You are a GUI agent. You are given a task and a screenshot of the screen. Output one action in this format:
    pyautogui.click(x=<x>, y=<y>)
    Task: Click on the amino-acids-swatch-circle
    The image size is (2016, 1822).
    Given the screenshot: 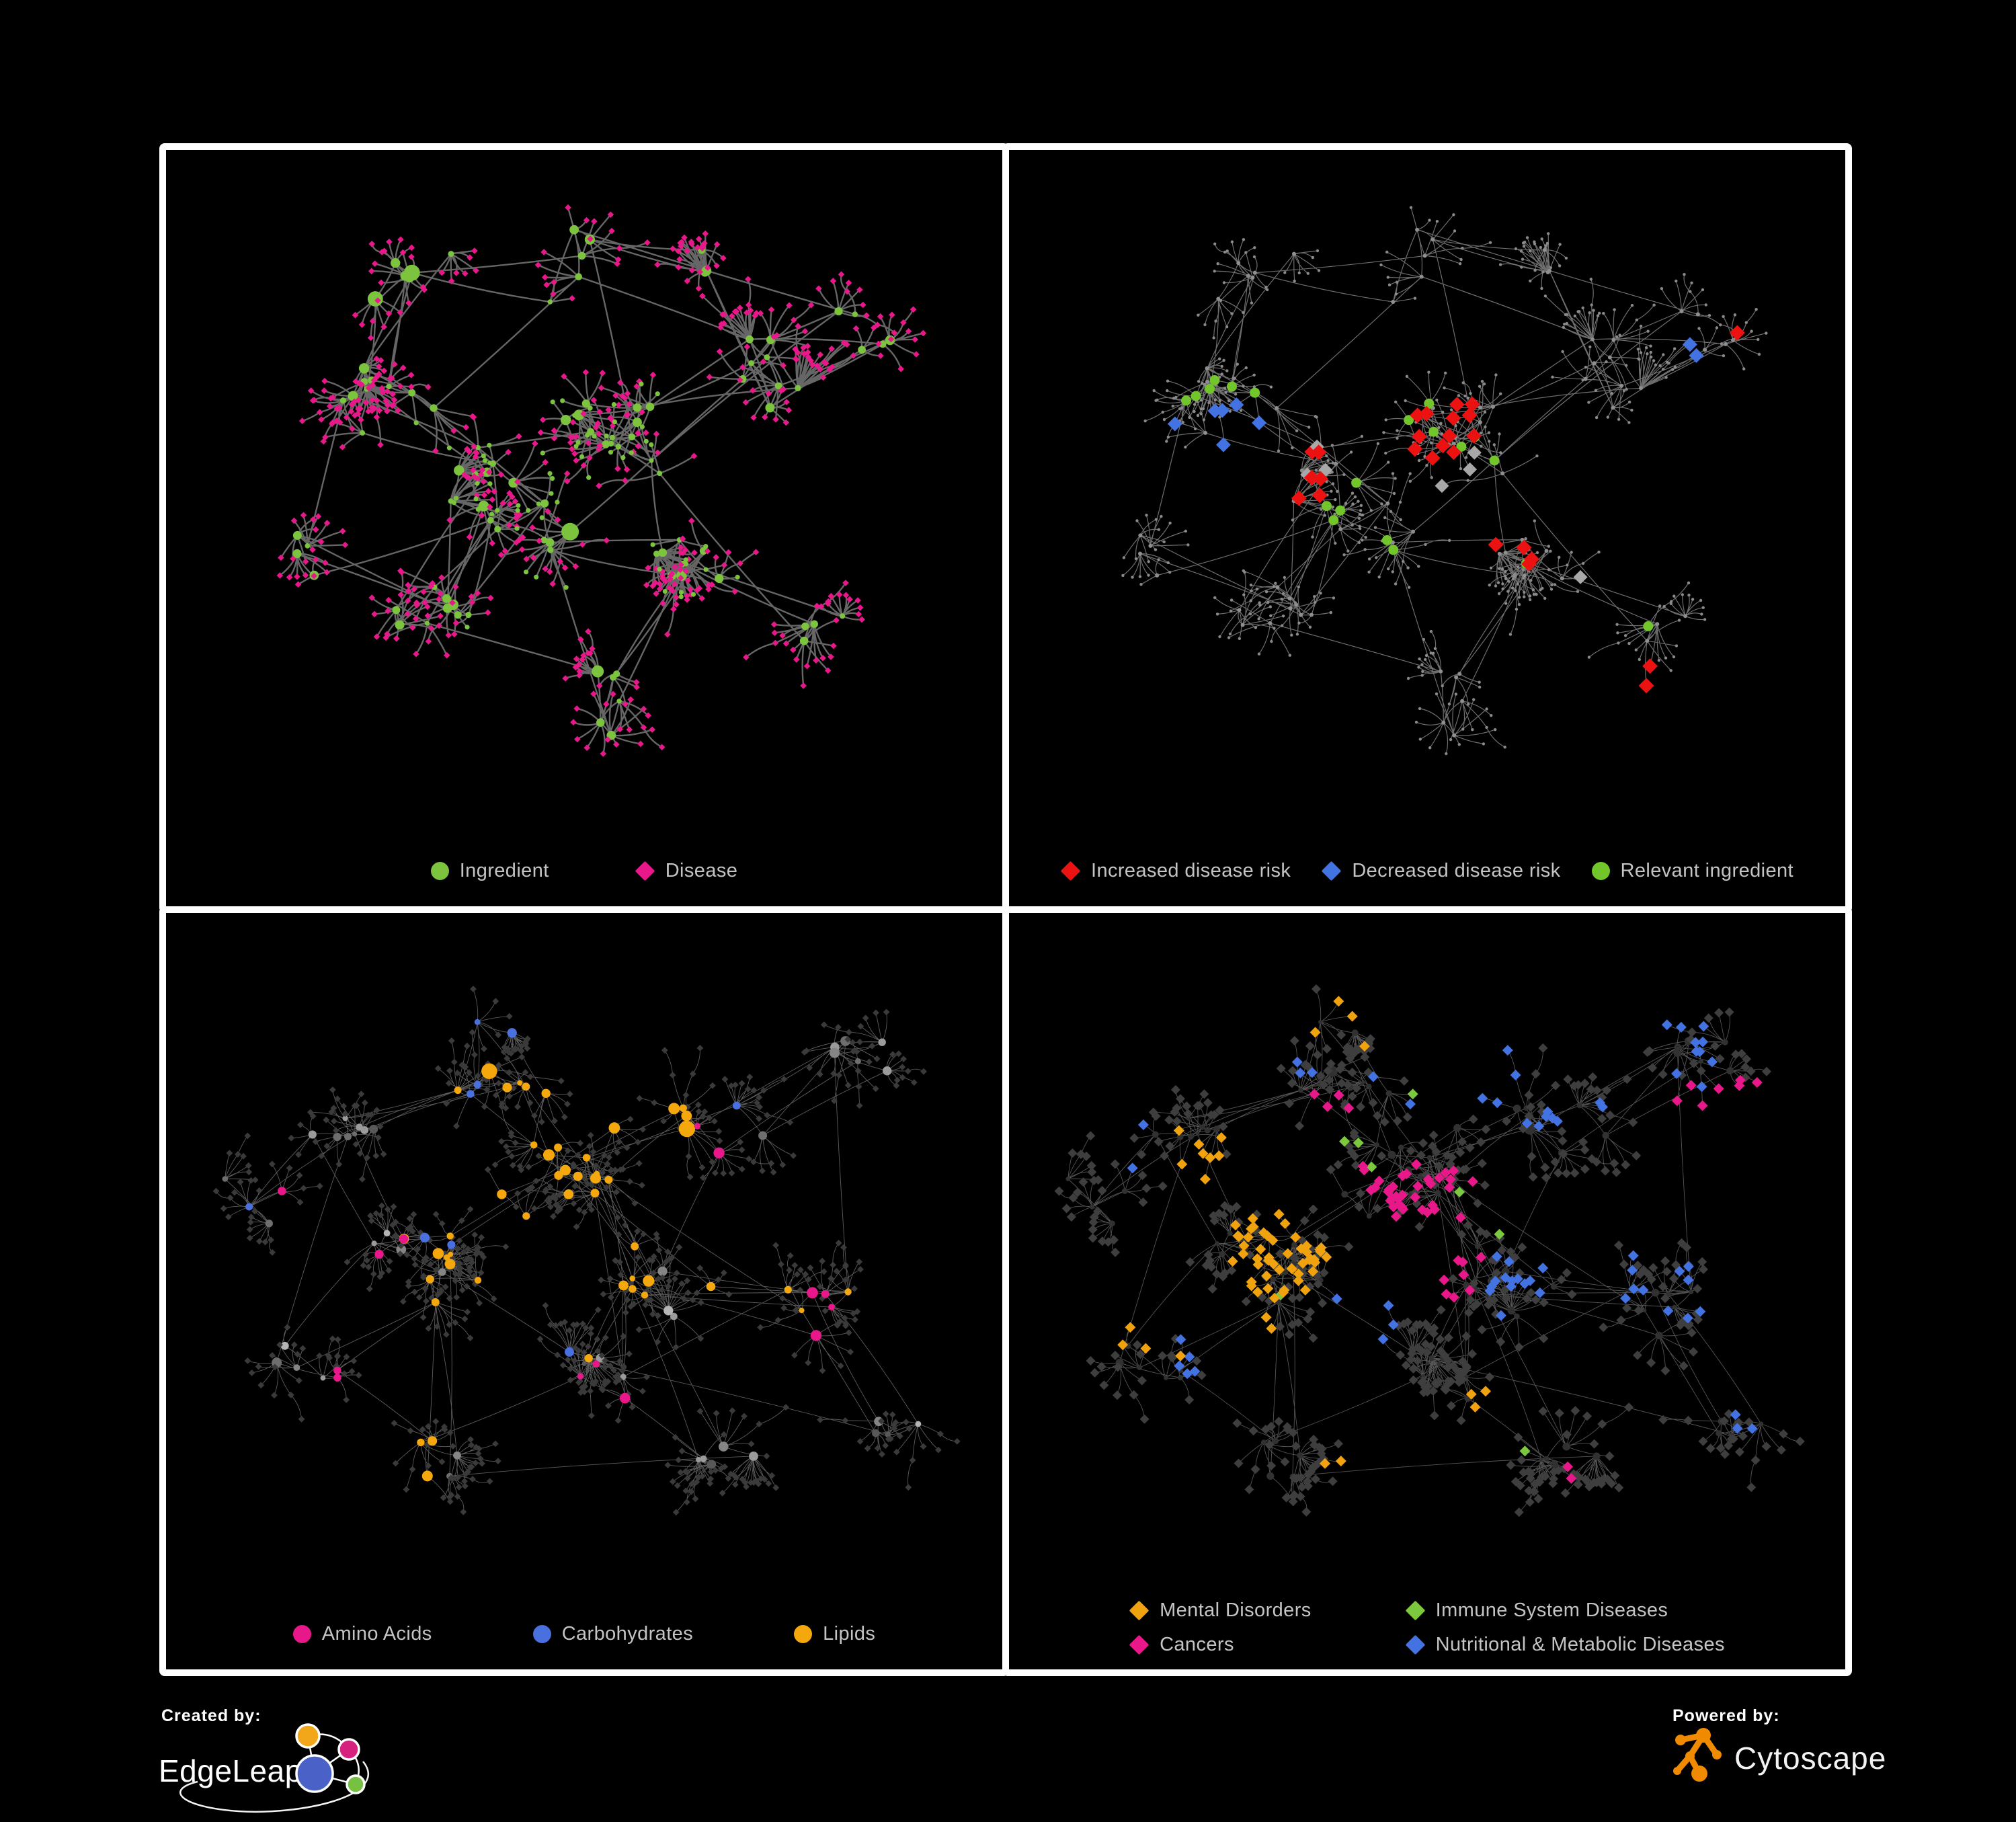 What is the action you would take?
    pyautogui.click(x=301, y=1634)
    